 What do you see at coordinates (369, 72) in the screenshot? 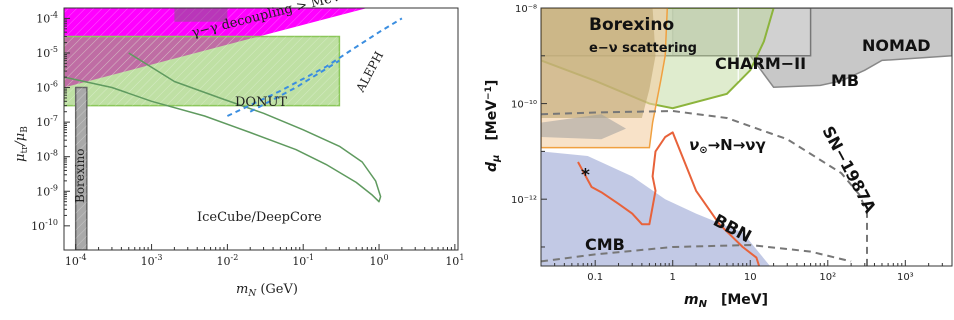
I see `left-label-aleph: ALEPH` at bounding box center [369, 72].